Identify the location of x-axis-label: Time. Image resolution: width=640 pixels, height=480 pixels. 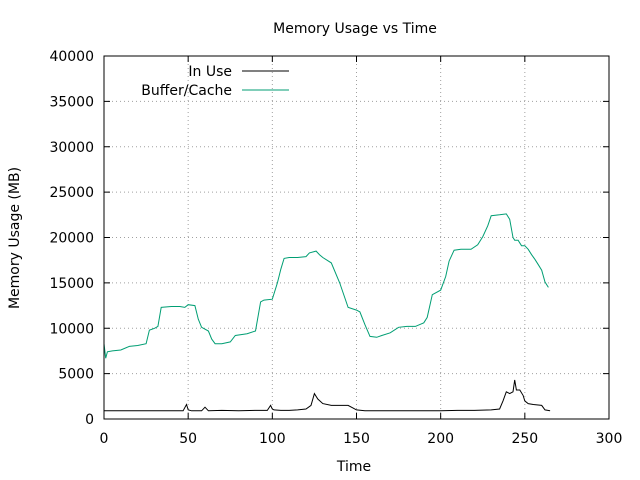
(353, 467).